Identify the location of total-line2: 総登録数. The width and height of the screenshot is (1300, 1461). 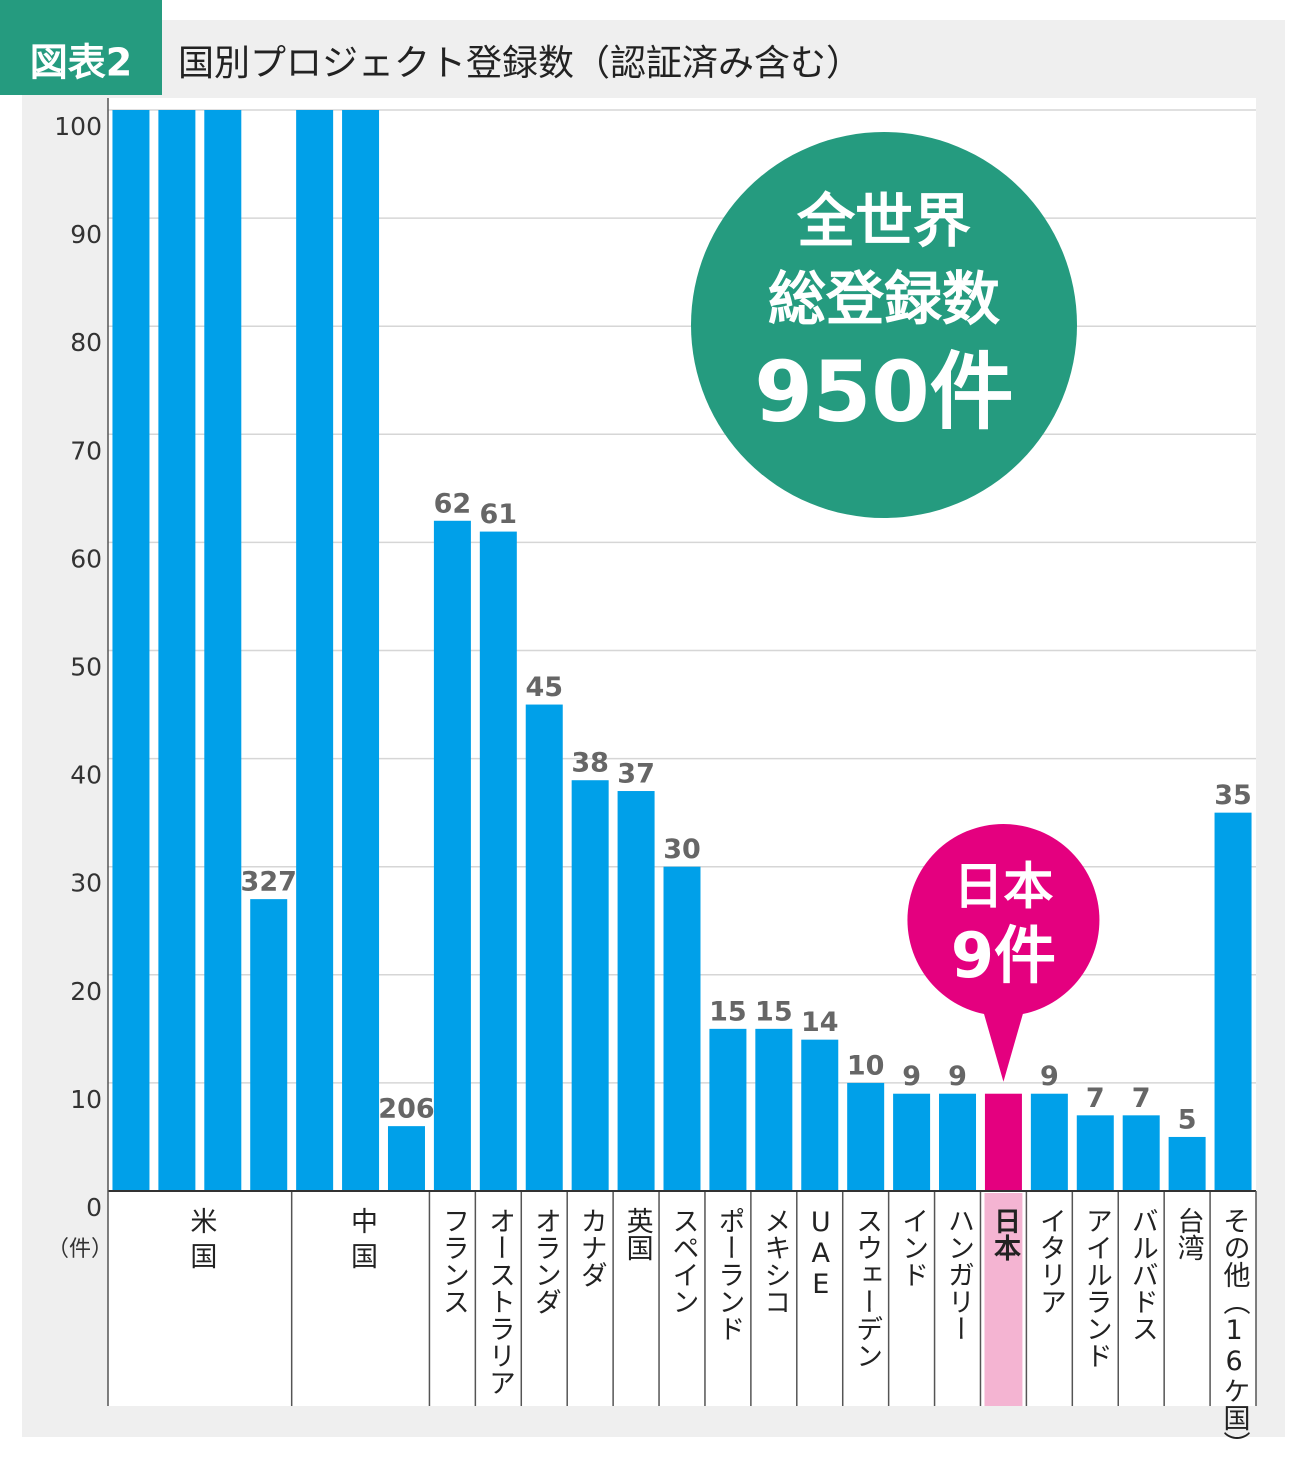
(884, 299).